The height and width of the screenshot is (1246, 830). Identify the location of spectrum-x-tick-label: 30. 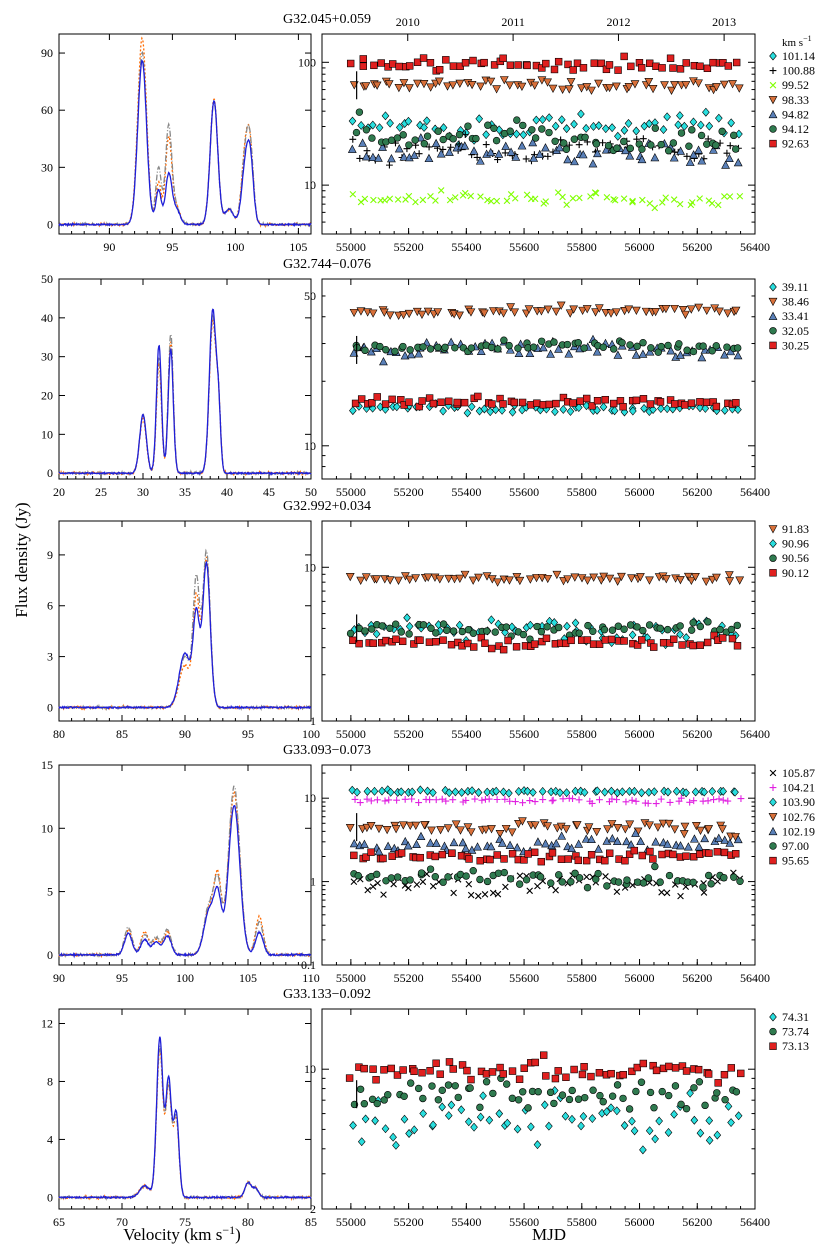
(143, 492).